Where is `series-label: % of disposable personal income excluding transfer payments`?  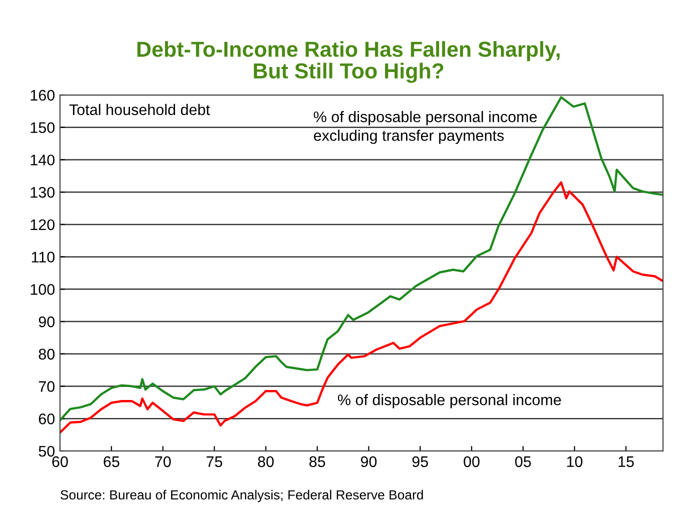
series-label: % of disposable personal income excluding transfer payments is located at coordinates (425, 127).